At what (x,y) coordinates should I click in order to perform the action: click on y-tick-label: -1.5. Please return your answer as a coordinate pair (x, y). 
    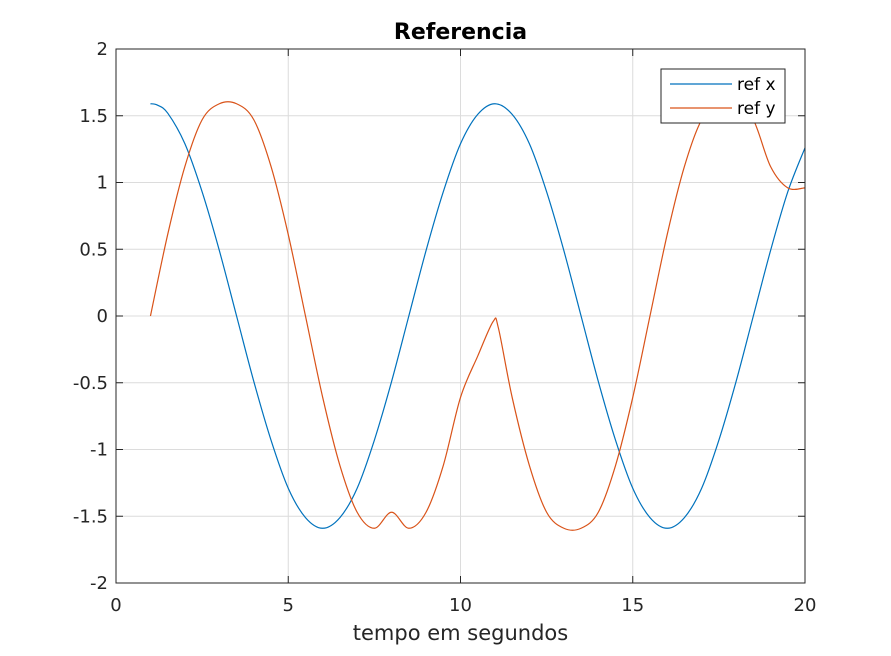
    Looking at the image, I should click on (90, 516).